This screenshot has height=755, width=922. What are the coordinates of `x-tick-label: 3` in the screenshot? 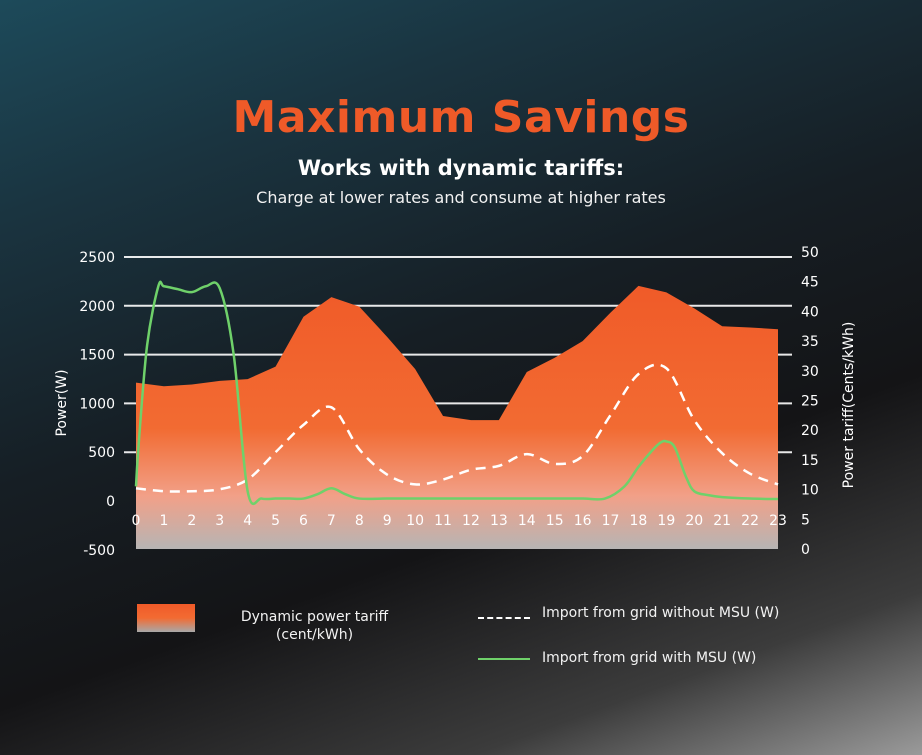 It's located at (219, 521).